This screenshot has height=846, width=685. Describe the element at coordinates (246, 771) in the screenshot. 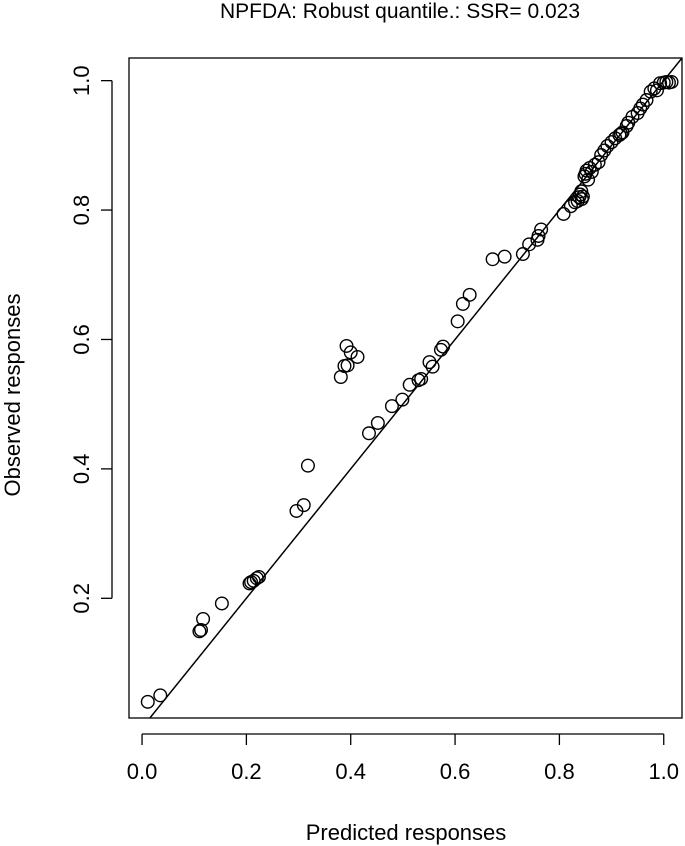

I see `x-tick-label: 0.2` at that location.